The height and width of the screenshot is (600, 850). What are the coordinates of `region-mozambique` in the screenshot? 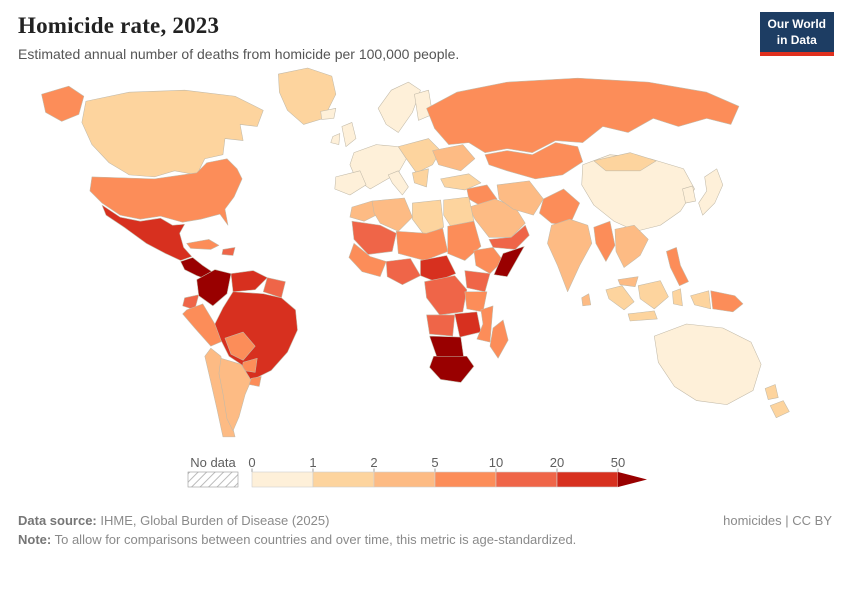 It's located at (485, 324).